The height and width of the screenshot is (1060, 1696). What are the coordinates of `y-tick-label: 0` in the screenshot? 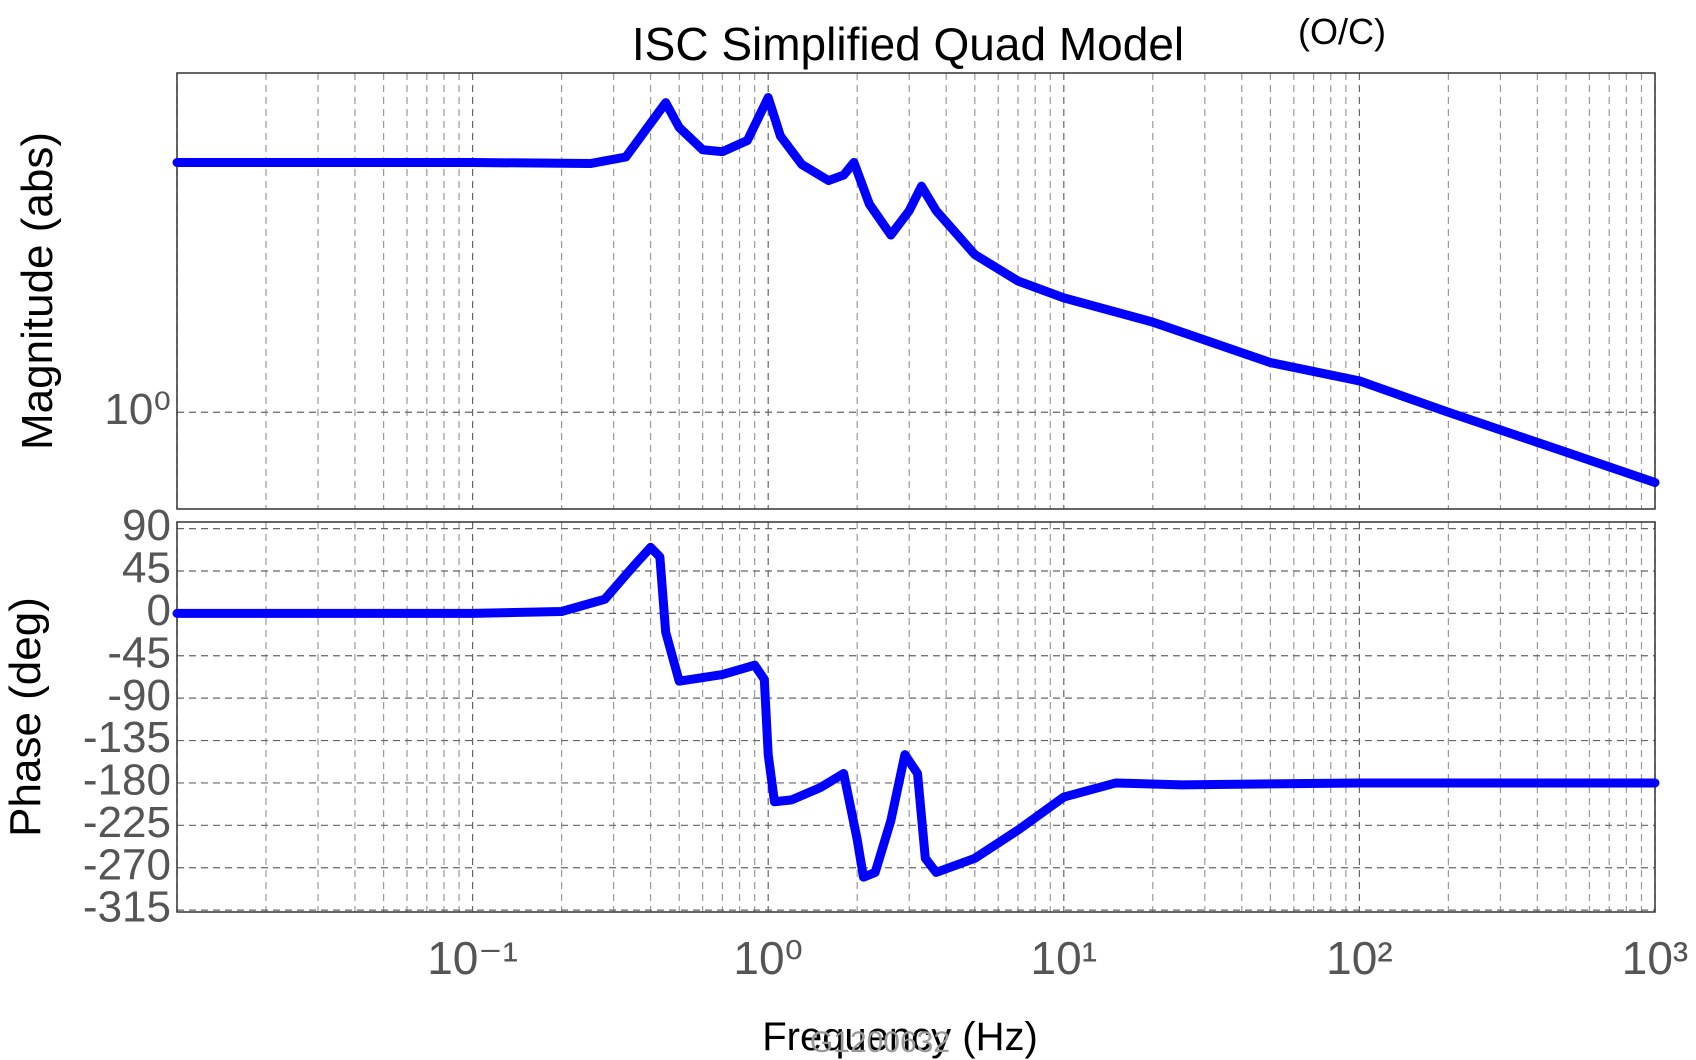 It's located at (159, 610).